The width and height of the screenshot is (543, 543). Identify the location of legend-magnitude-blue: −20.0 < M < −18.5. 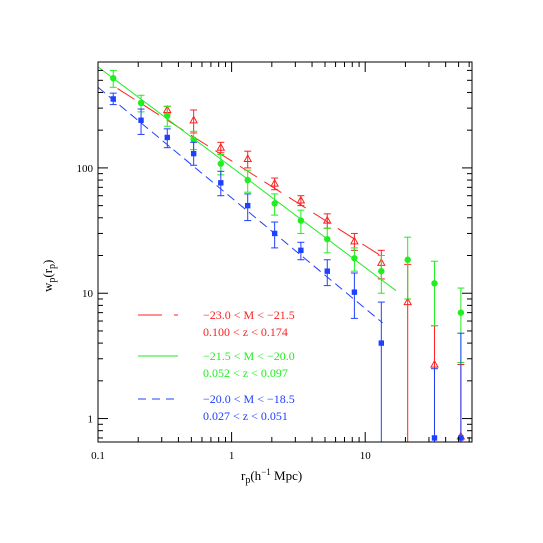
(249, 399).